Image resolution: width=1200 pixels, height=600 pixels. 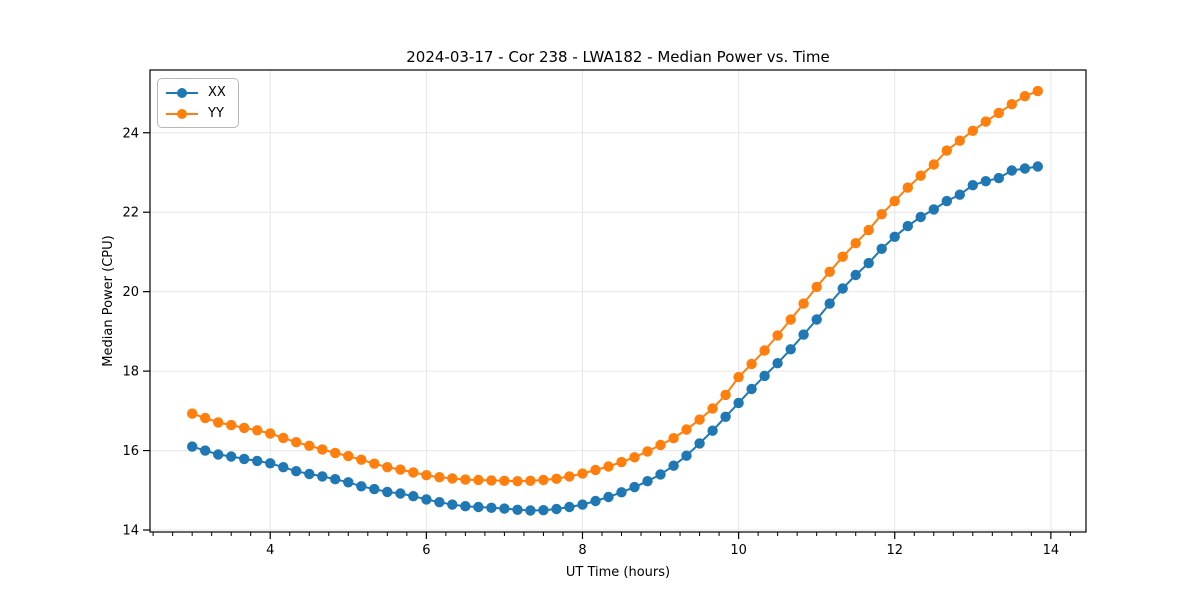 What do you see at coordinates (195, 113) in the screenshot?
I see `legend-item-yy: YY` at bounding box center [195, 113].